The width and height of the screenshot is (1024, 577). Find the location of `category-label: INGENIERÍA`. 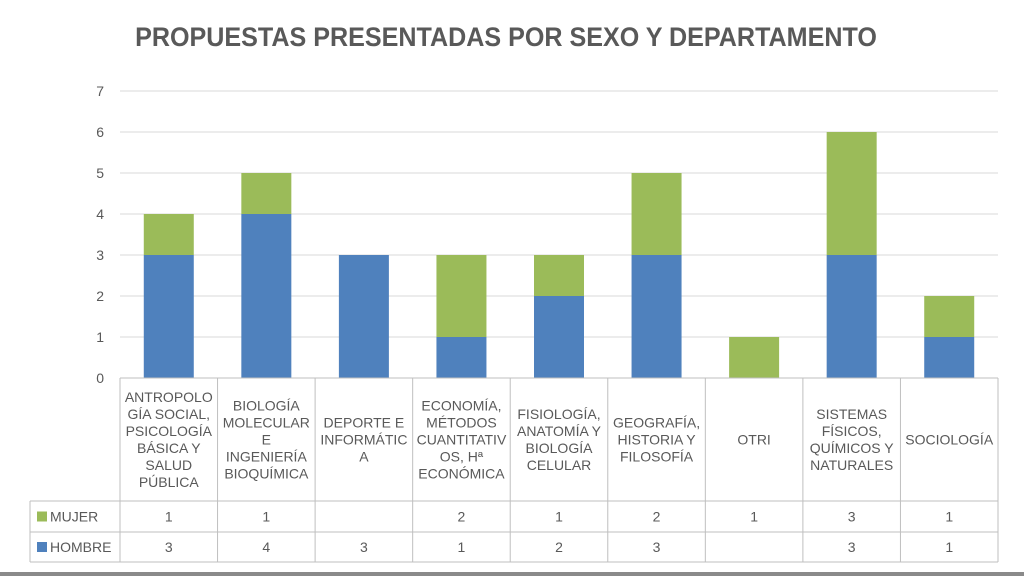

category-label: INGENIERÍA is located at coordinates (267, 457).